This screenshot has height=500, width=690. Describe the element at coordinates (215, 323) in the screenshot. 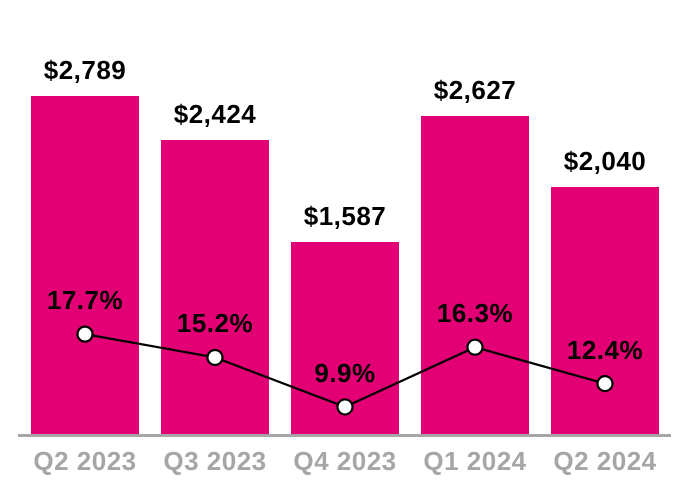

I see `line-percent-label: 15.2%` at that location.